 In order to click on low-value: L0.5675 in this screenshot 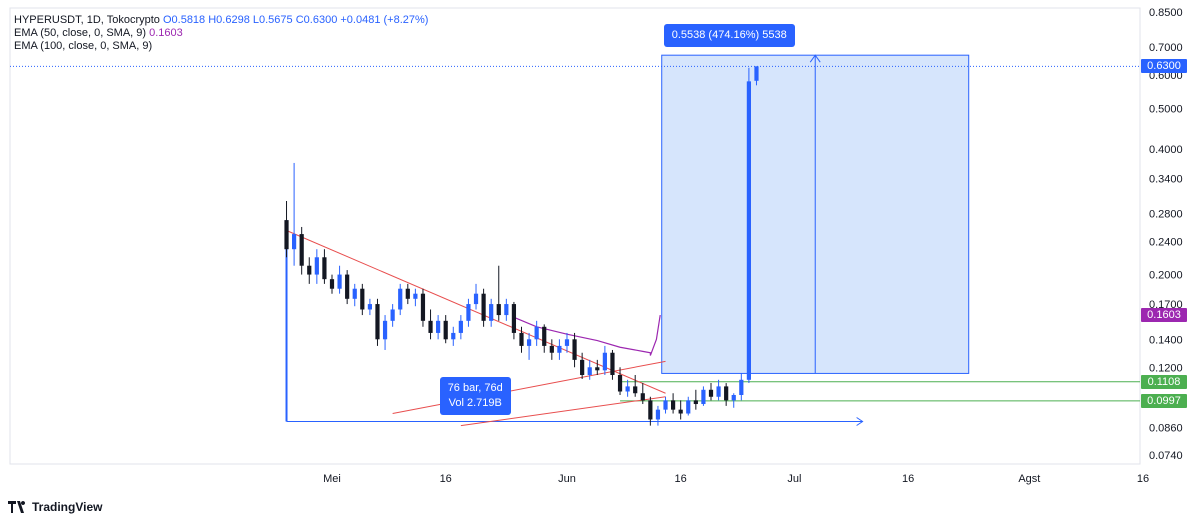, I will do `click(272, 20)`.